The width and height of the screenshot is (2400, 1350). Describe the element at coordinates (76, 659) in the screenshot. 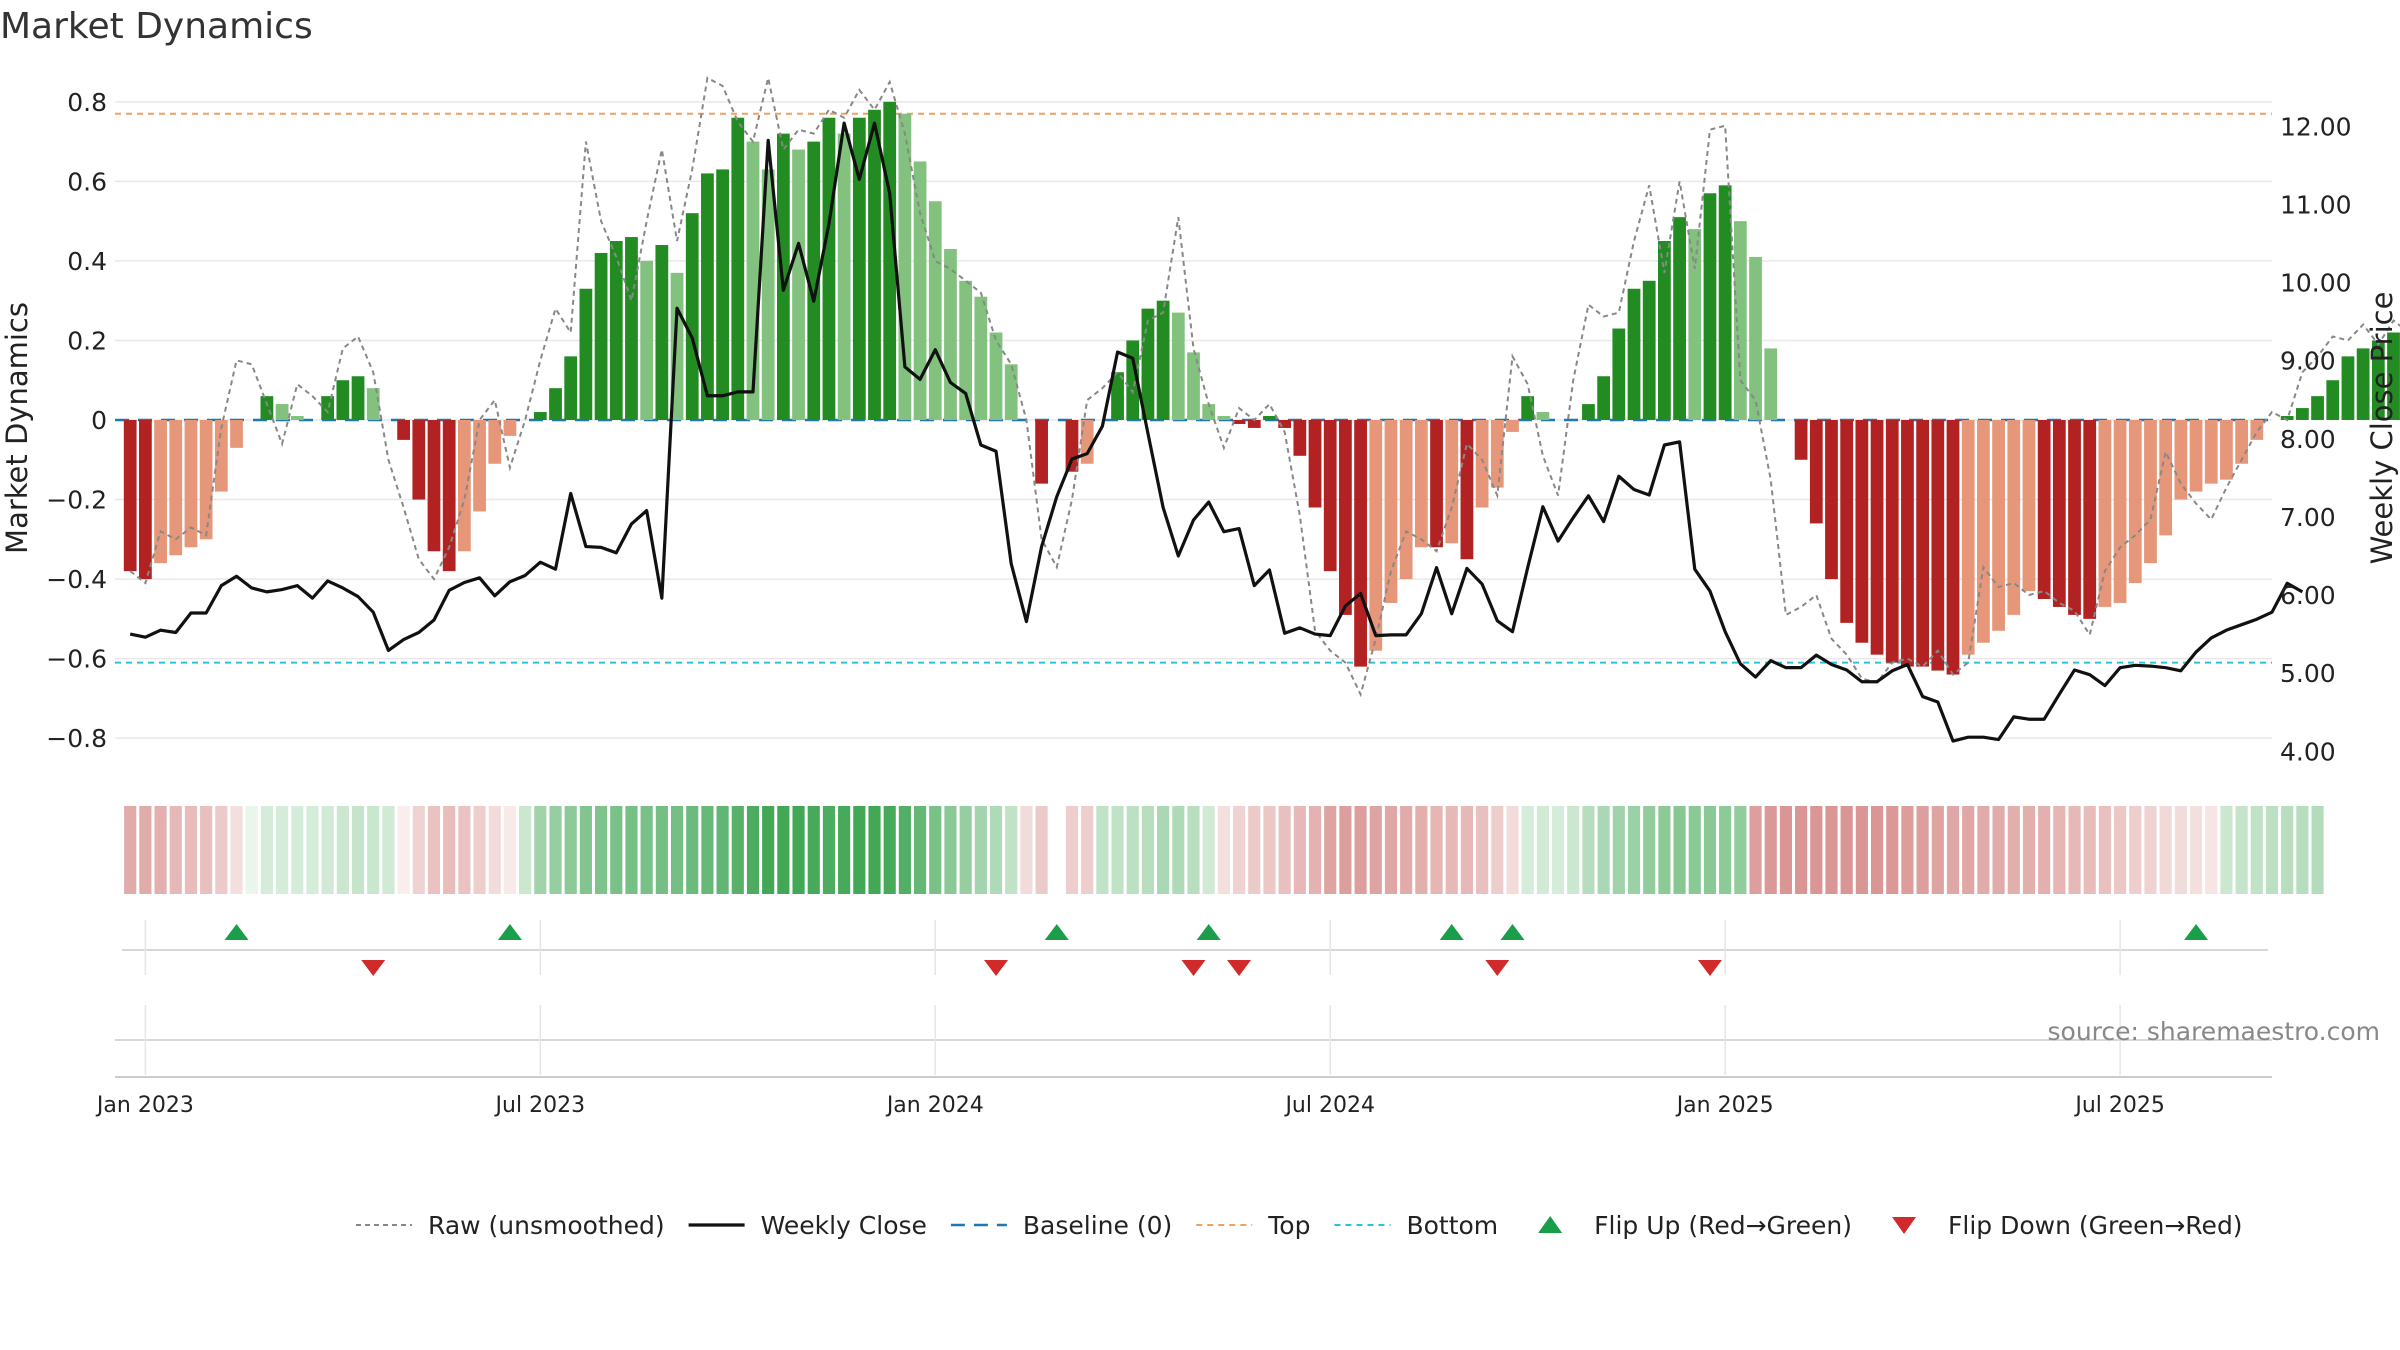

I see `y-tick-label-7: −0.6` at that location.